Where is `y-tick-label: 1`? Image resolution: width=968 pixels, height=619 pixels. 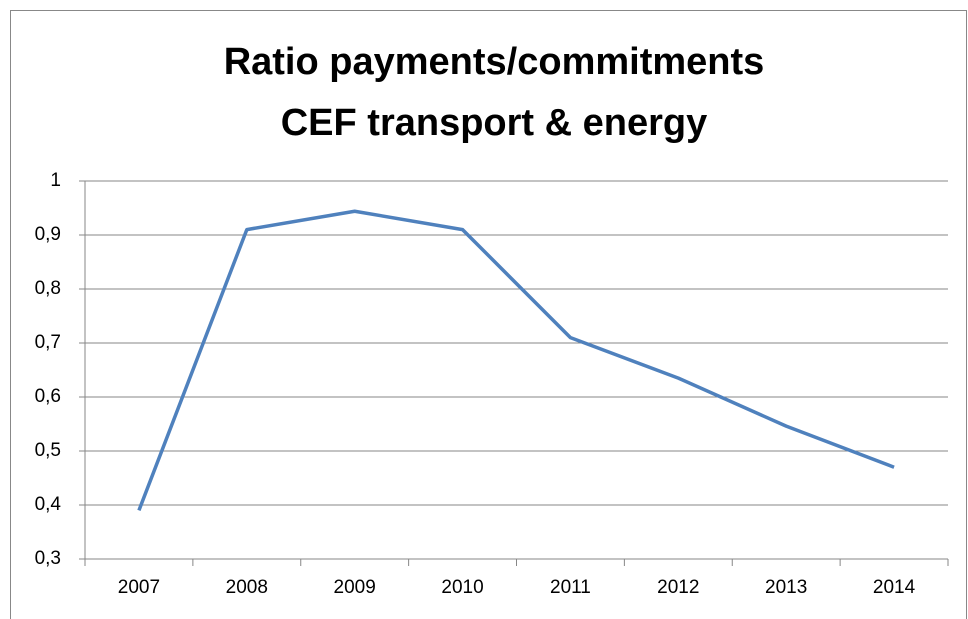 y-tick-label: 1 is located at coordinates (55, 180).